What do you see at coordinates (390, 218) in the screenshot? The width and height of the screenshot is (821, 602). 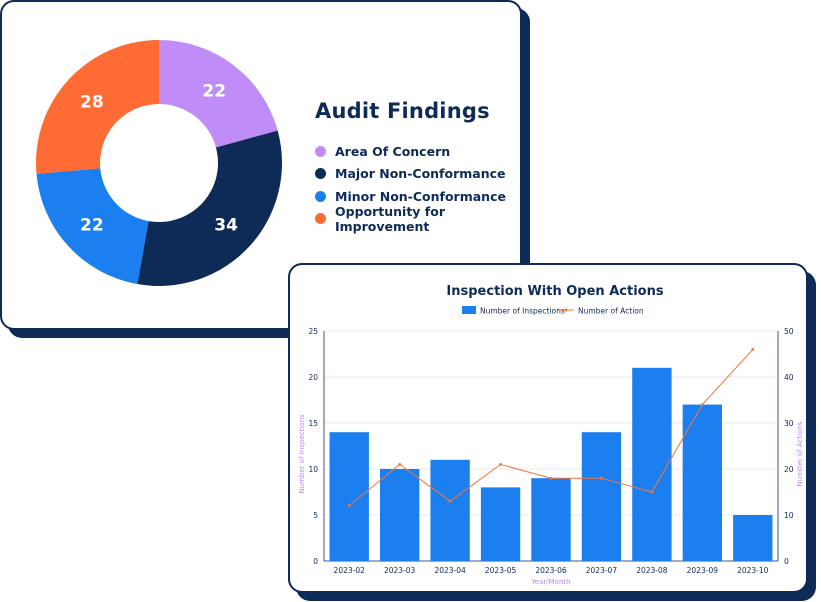 I see `legend-label: Opportunity for Improvement` at bounding box center [390, 218].